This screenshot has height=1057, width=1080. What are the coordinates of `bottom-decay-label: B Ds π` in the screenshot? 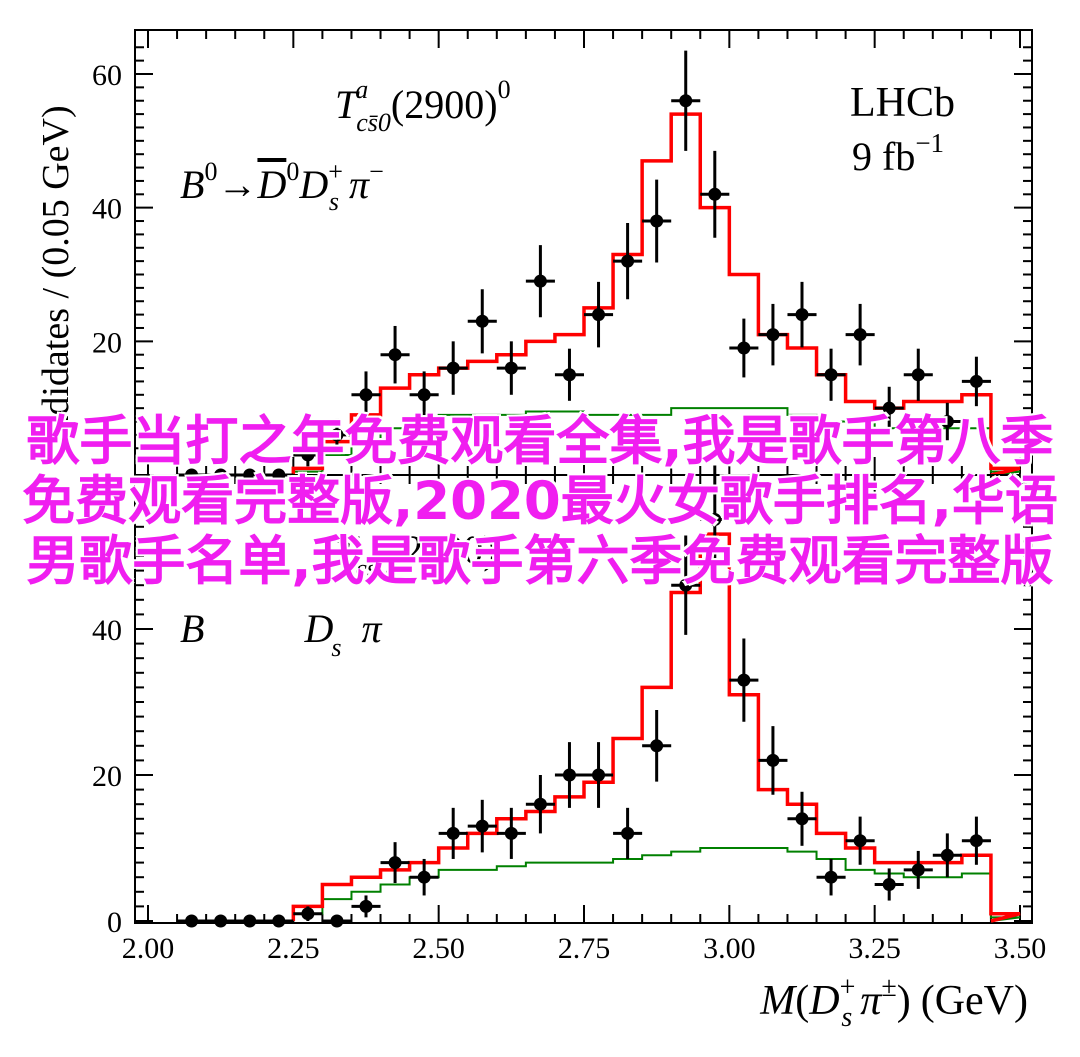 It's located at (281, 634).